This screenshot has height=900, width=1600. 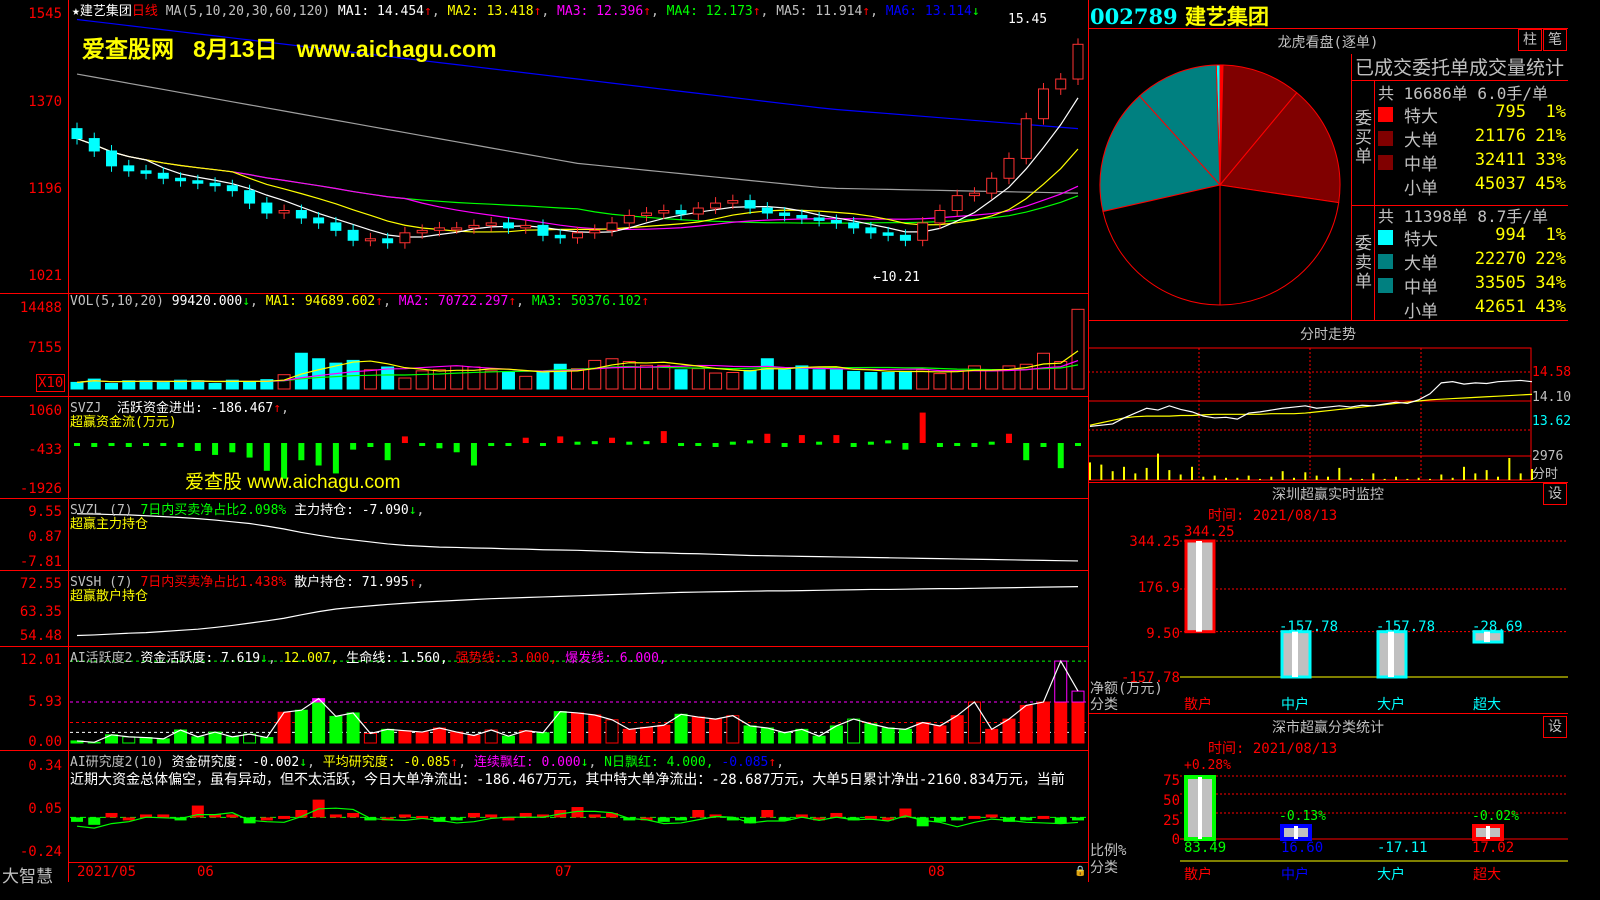 What do you see at coordinates (1555, 494) in the screenshot?
I see `monitor-settings-button: 设` at bounding box center [1555, 494].